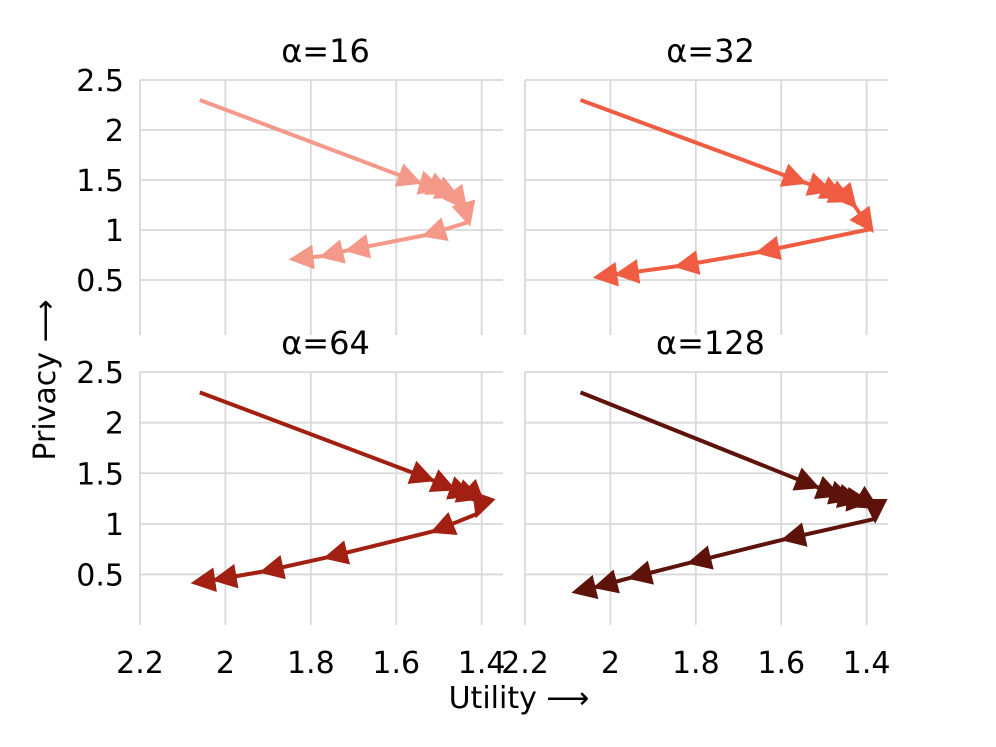 This screenshot has width=996, height=747. I want to click on x-axis-label: Utility ⟶, so click(519, 698).